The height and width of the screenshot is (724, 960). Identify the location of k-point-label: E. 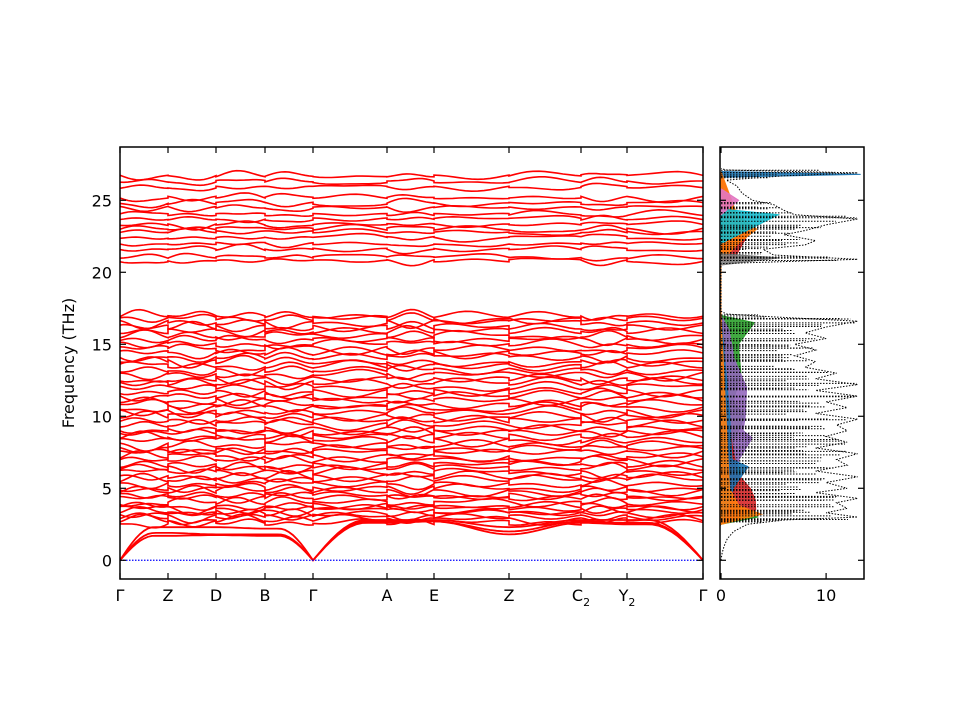
(434, 595).